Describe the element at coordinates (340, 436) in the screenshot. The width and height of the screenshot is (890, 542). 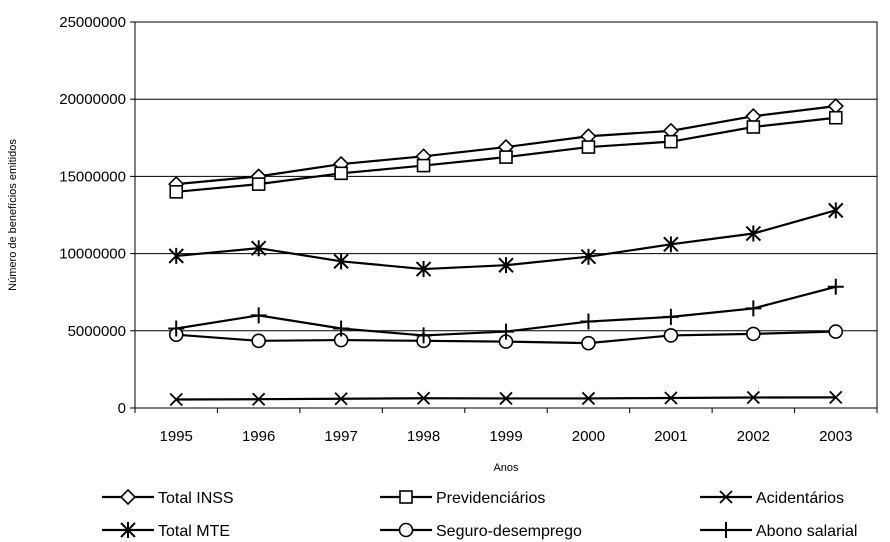
I see `x-tick-label: 1997` at that location.